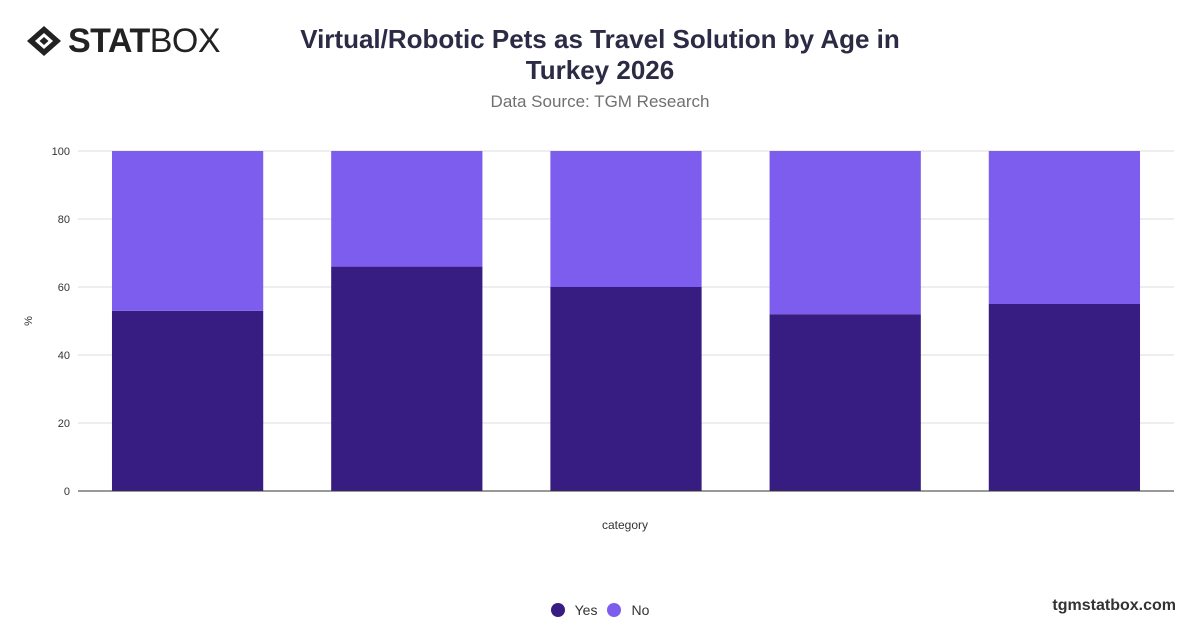 The height and width of the screenshot is (628, 1200). What do you see at coordinates (557, 610) in the screenshot?
I see `legend-swatch-yes` at bounding box center [557, 610].